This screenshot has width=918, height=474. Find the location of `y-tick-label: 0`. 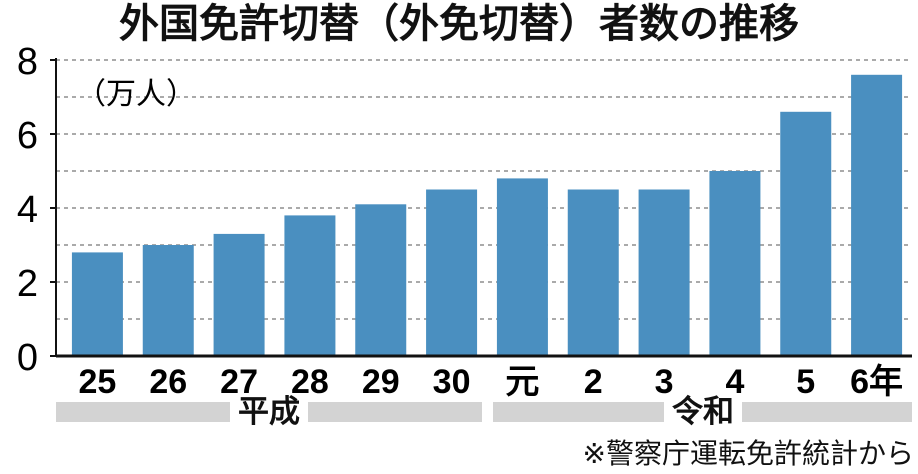

y-tick-label: 0 is located at coordinates (27, 358).